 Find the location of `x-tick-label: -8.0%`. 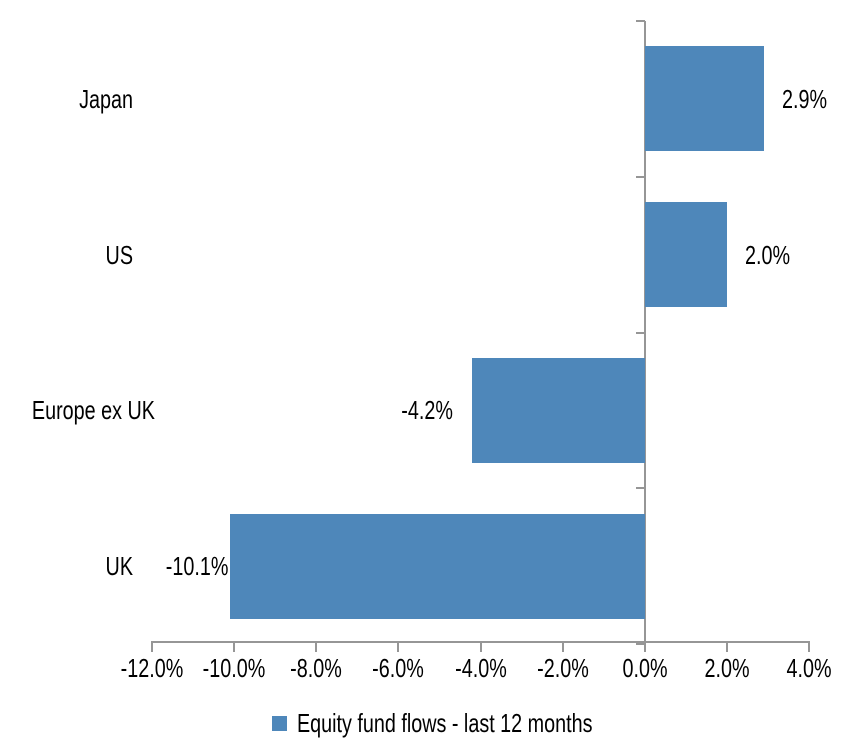

x-tick-label: -8.0% is located at coordinates (316, 668).